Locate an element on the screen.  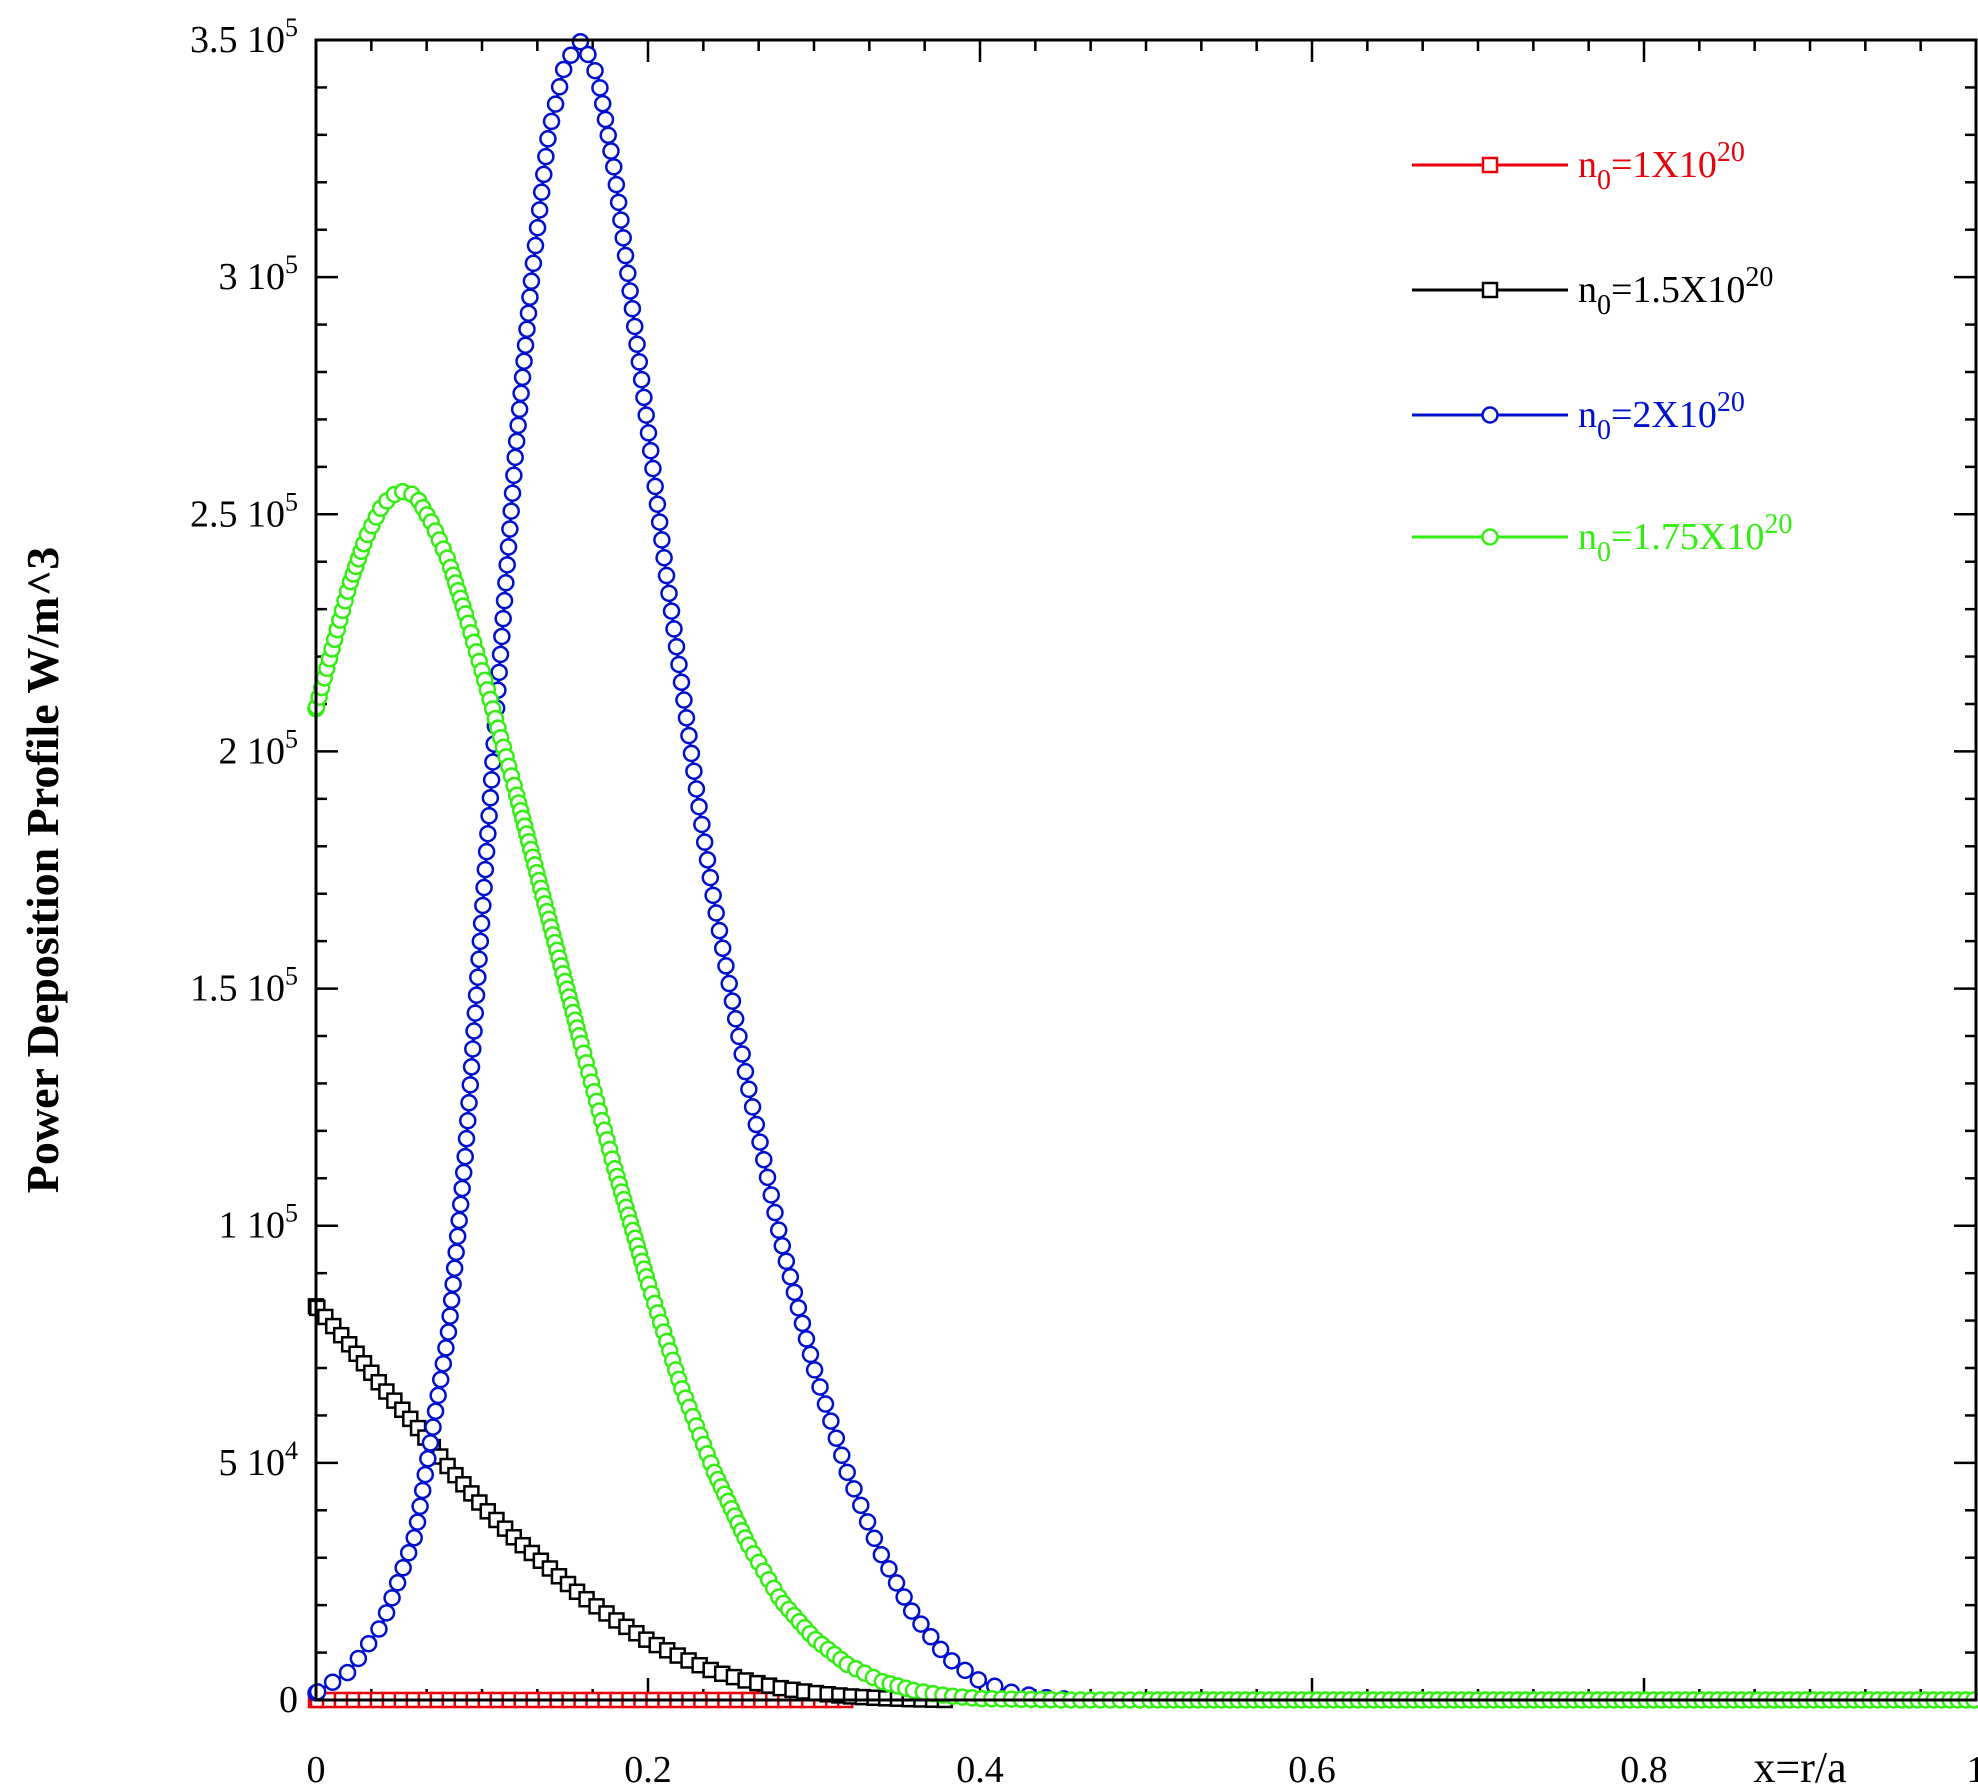
y-tick-label: 1 105 is located at coordinates (259, 1223).